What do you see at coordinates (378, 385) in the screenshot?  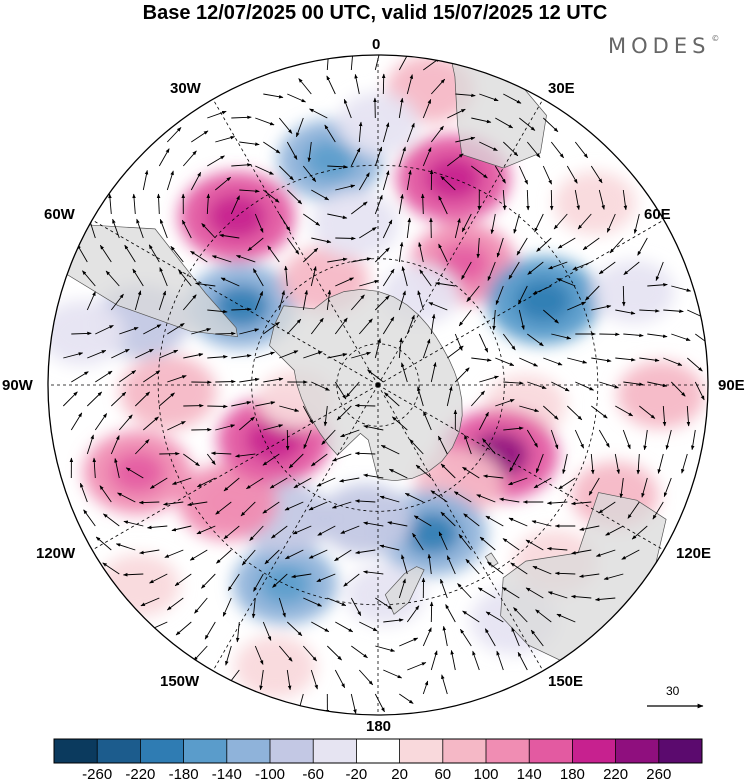 I see `latitude-circle` at bounding box center [378, 385].